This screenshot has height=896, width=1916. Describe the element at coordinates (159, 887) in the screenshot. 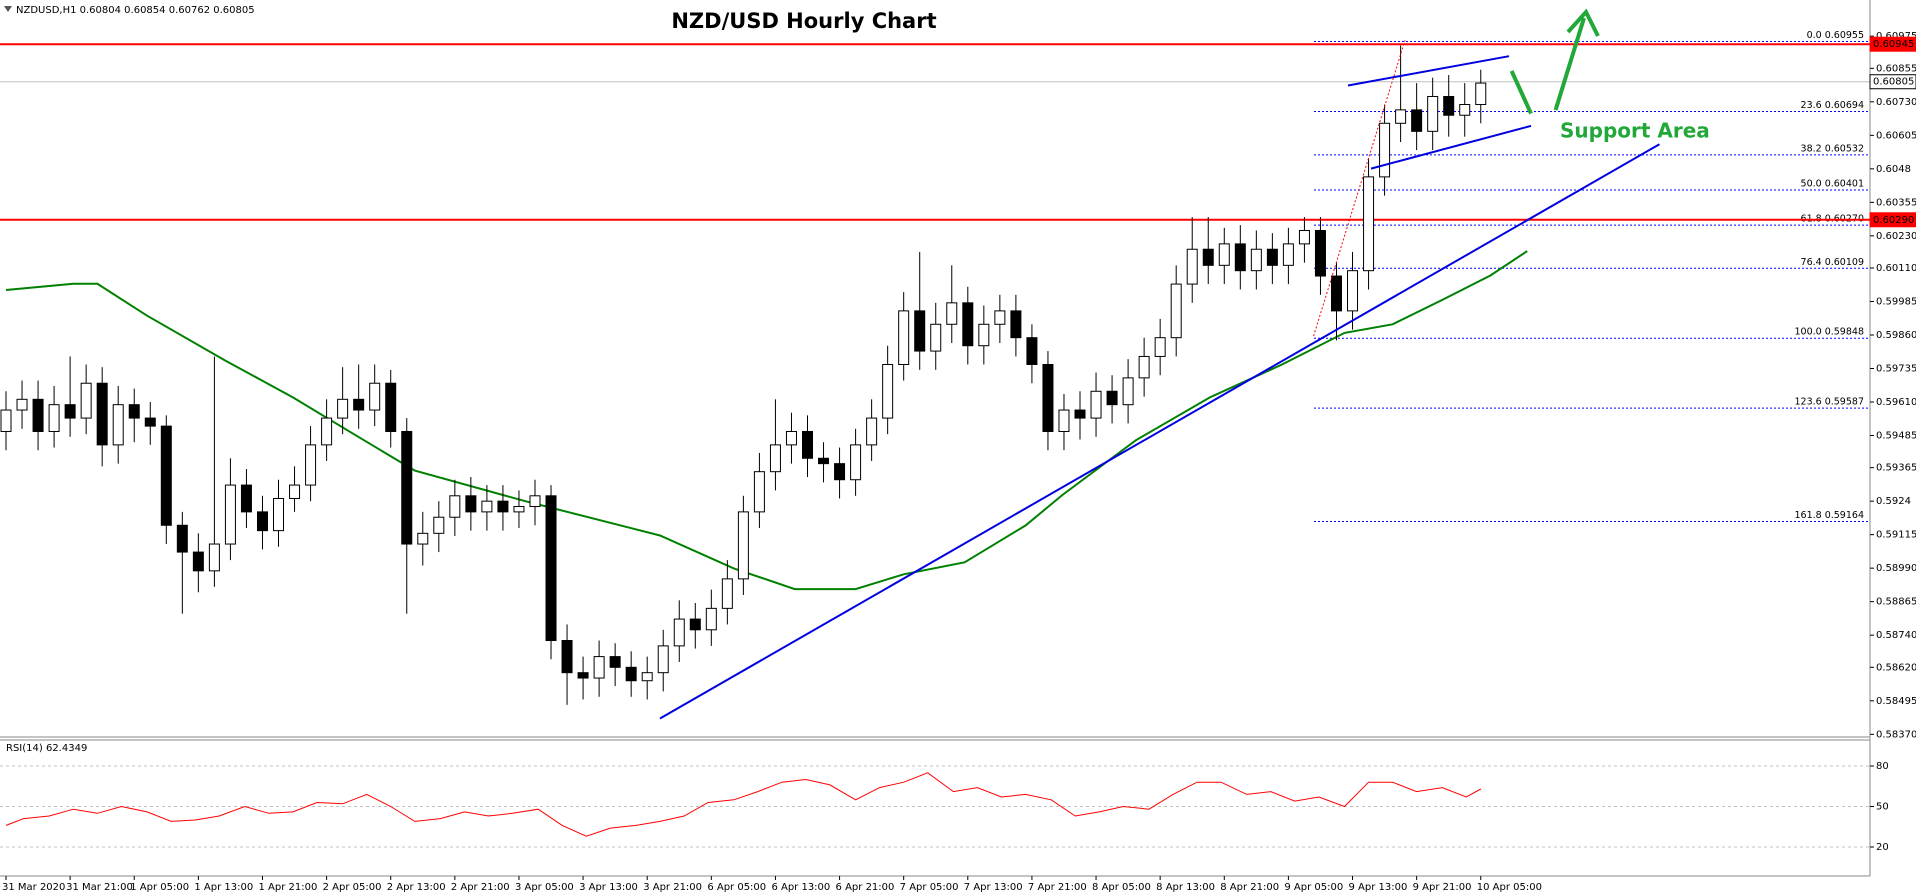

I see `x-tick-label: 1 Apr 05:00` at that location.